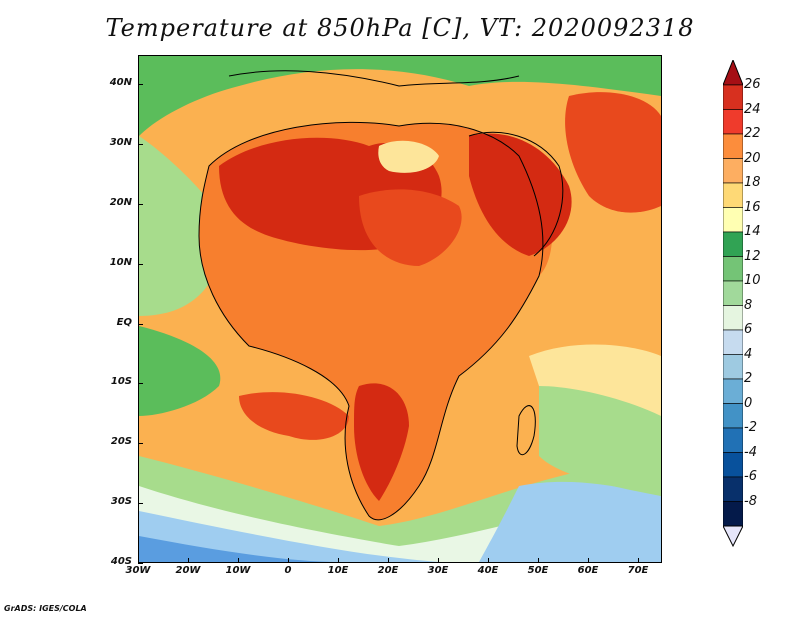 The width and height of the screenshot is (800, 618). Describe the element at coordinates (400, 96) in the screenshot. I see `north-green-field` at that location.